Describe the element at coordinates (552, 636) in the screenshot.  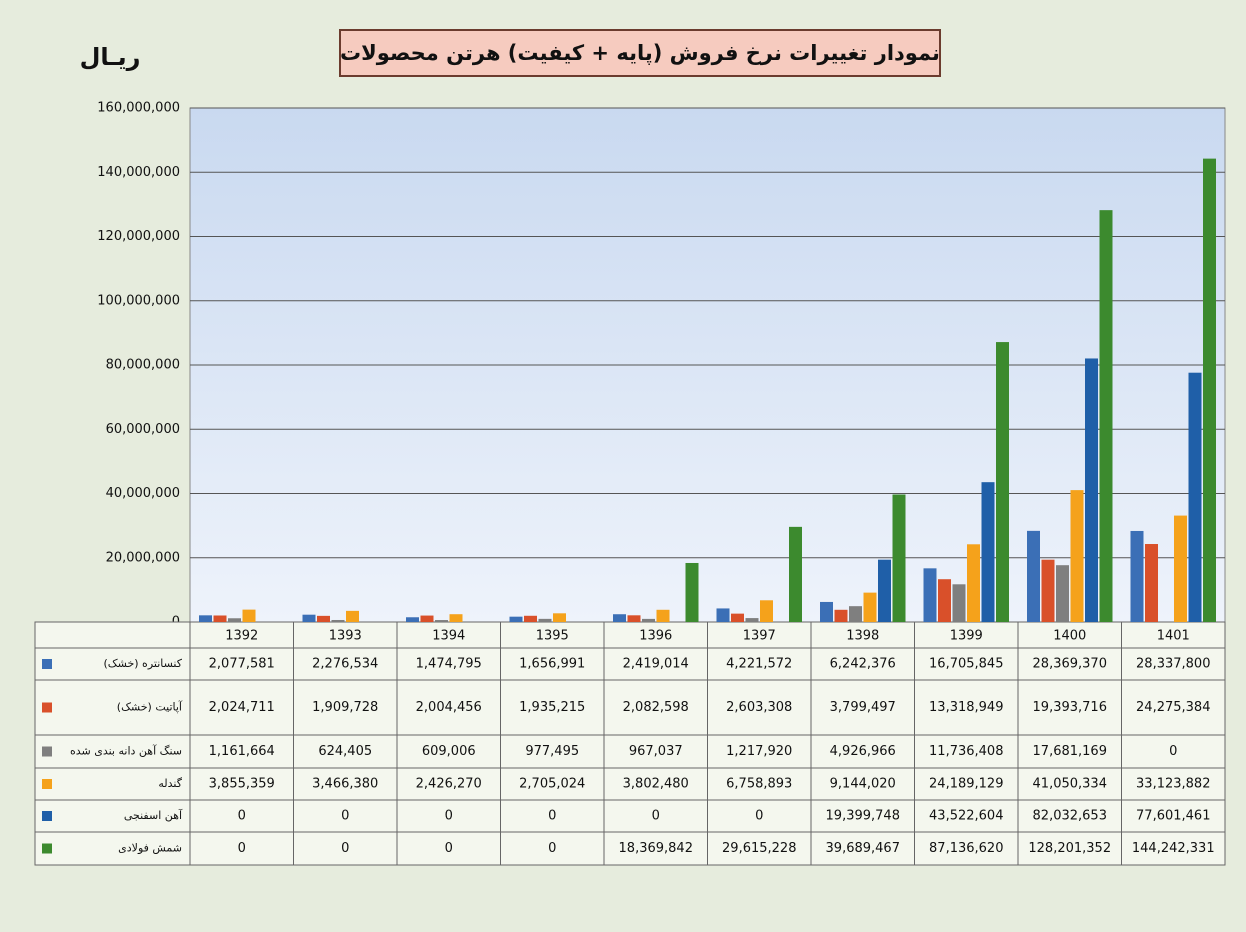
I see `x-tick-label: 1395` at that location.